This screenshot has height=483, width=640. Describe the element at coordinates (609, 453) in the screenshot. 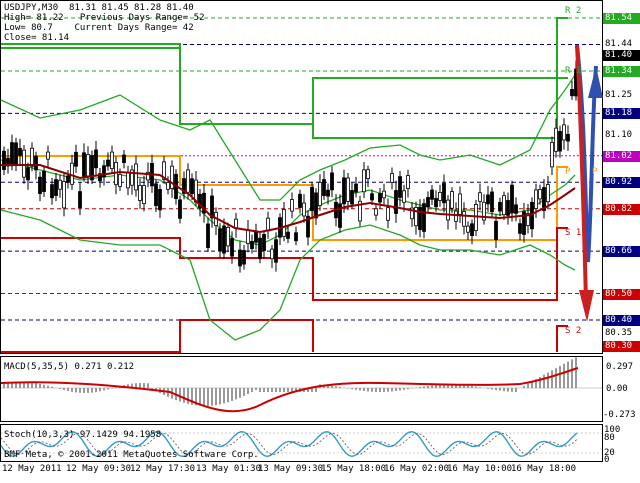

I see `stoch-scale-20: 20` at that location.